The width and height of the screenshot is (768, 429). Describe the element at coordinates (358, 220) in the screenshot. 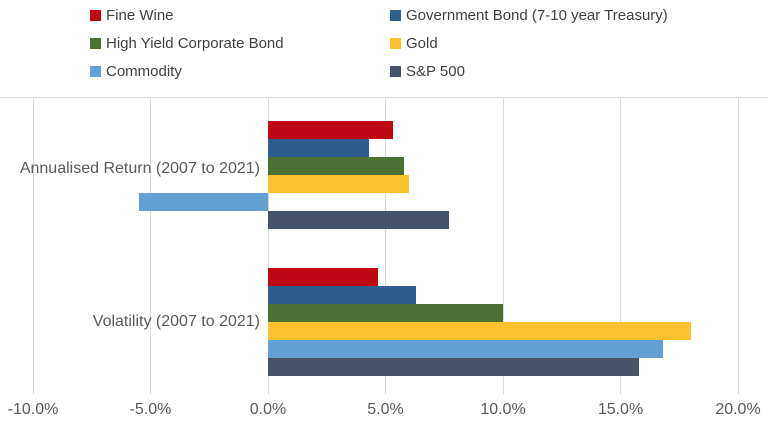

I see `bar-s-p-500-annualised-return-2007-to-2021` at that location.